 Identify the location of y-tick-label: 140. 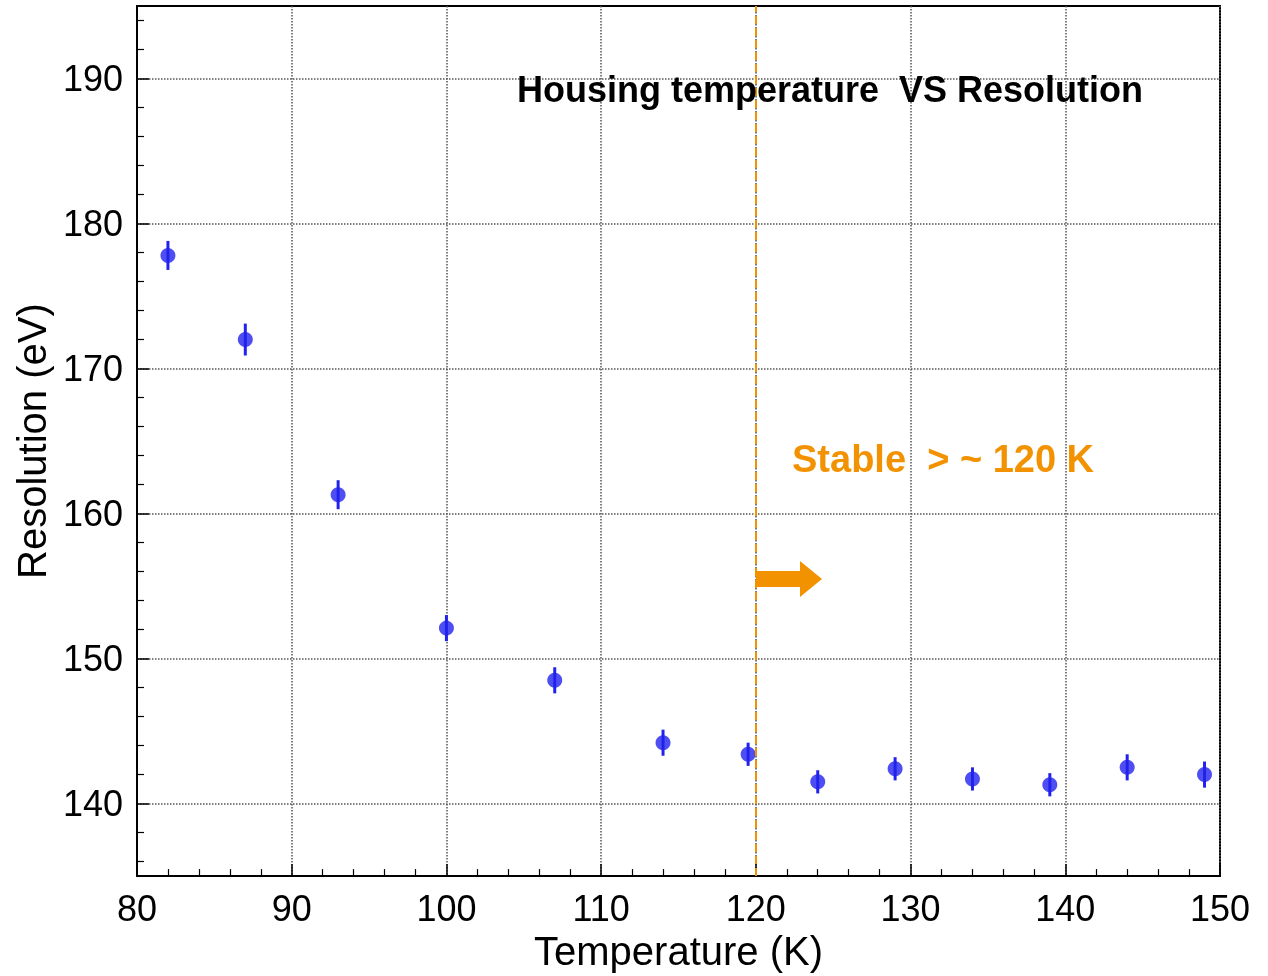
(92, 804).